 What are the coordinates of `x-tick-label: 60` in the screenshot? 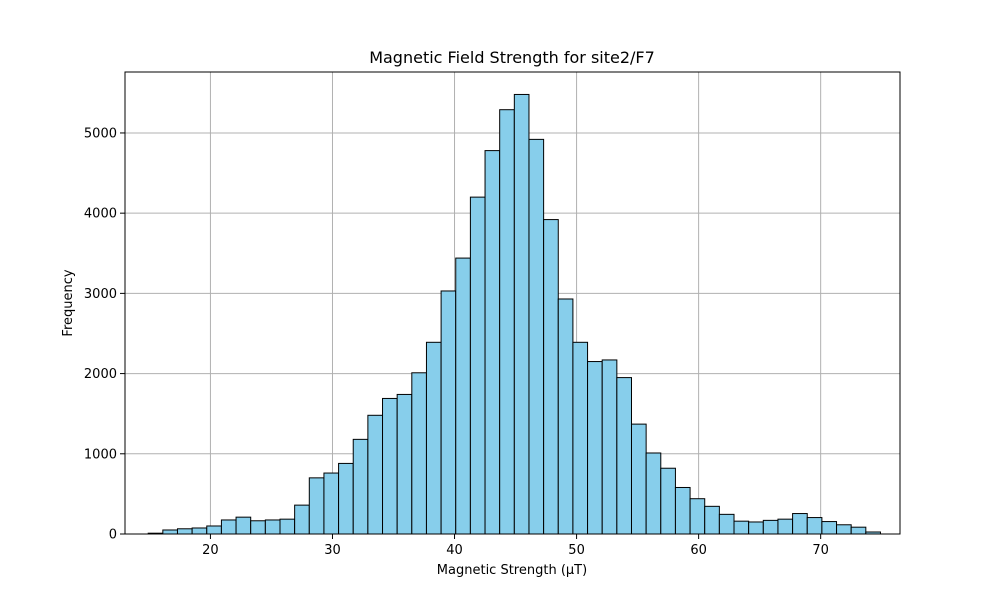 It's located at (698, 550).